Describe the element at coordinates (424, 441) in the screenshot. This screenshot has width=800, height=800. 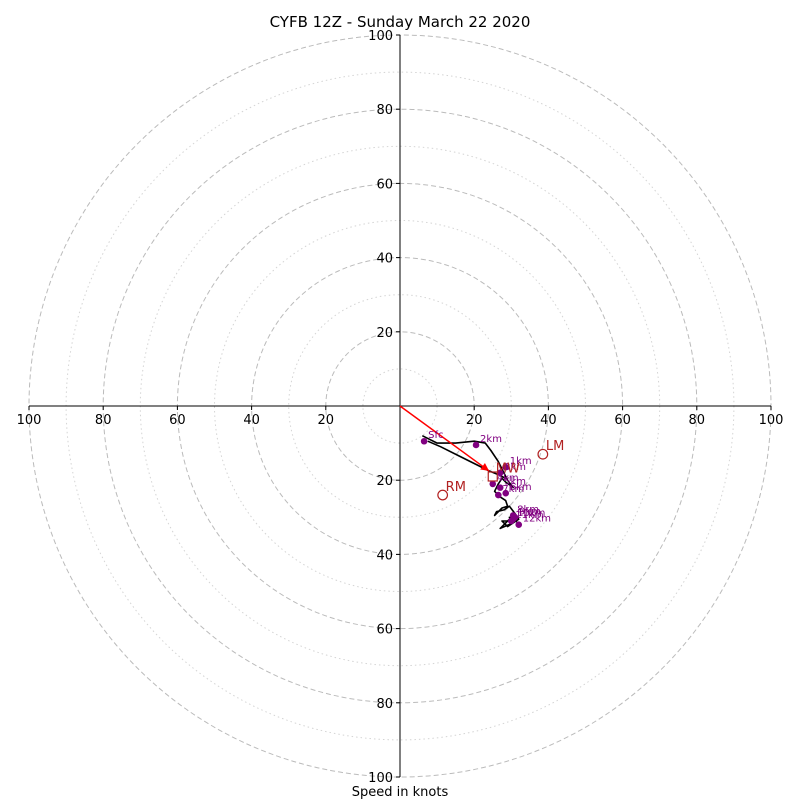
I see `point-sfc` at that location.